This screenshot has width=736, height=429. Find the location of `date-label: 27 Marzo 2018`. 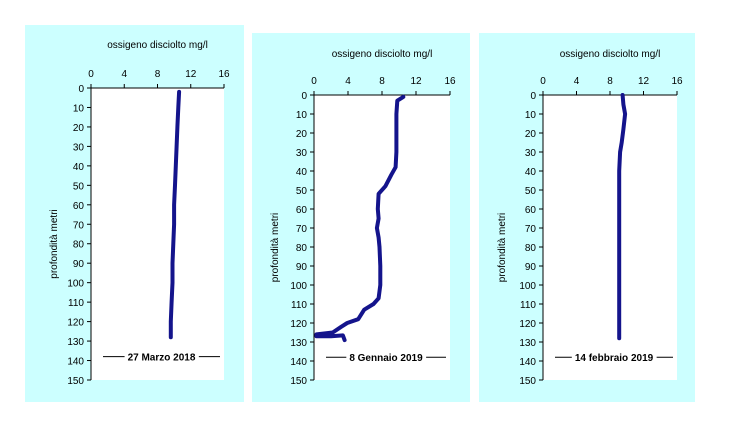

date-label: 27 Marzo 2018 is located at coordinates (162, 358).